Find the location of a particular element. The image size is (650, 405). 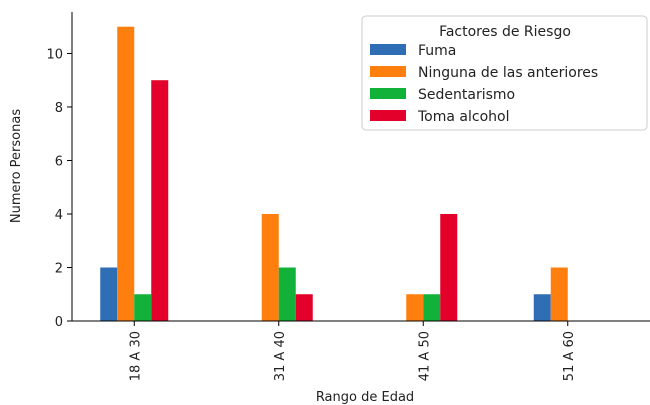

x-tick-label: 18 A 30 is located at coordinates (135, 356).